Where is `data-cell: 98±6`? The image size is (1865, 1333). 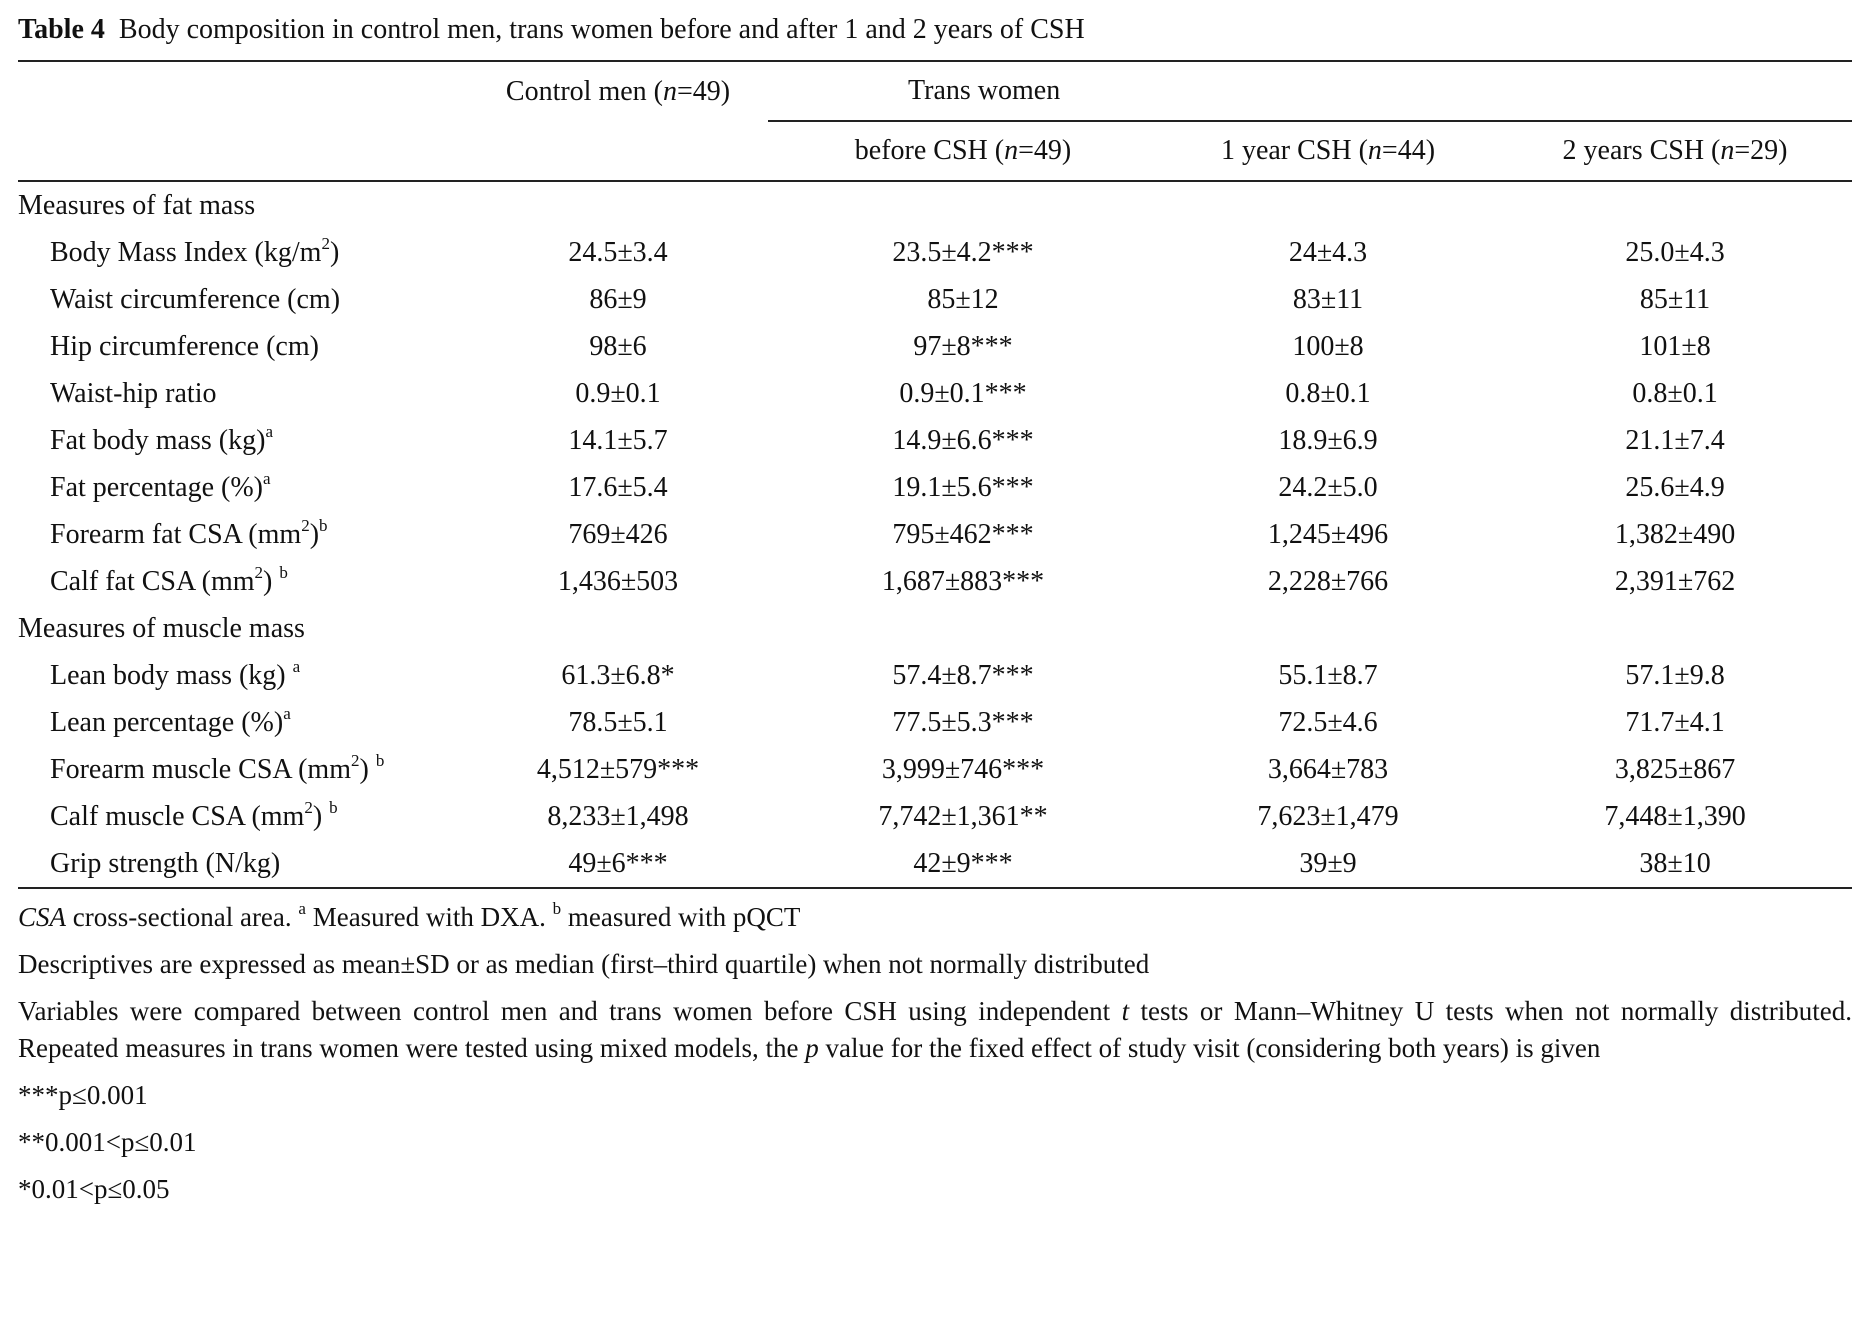 data-cell: 98±6 is located at coordinates (618, 346).